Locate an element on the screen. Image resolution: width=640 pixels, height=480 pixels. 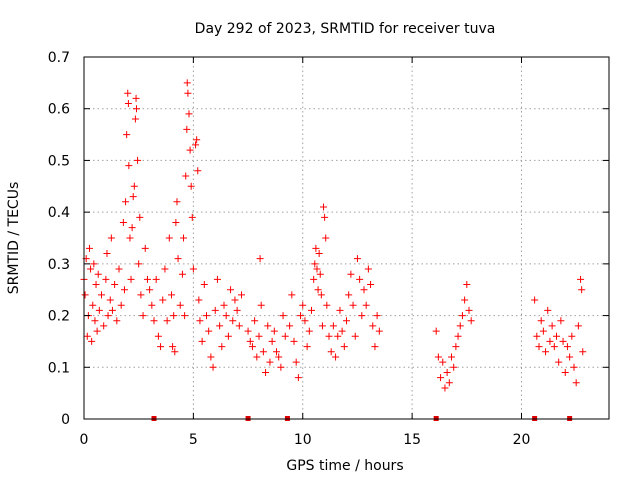
x-tick-label: 10 is located at coordinates (303, 440).